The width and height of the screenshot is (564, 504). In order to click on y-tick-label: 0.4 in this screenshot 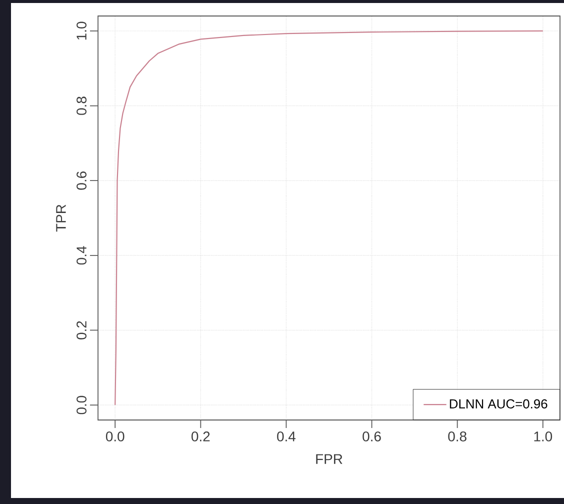, I will do `click(81, 255)`.